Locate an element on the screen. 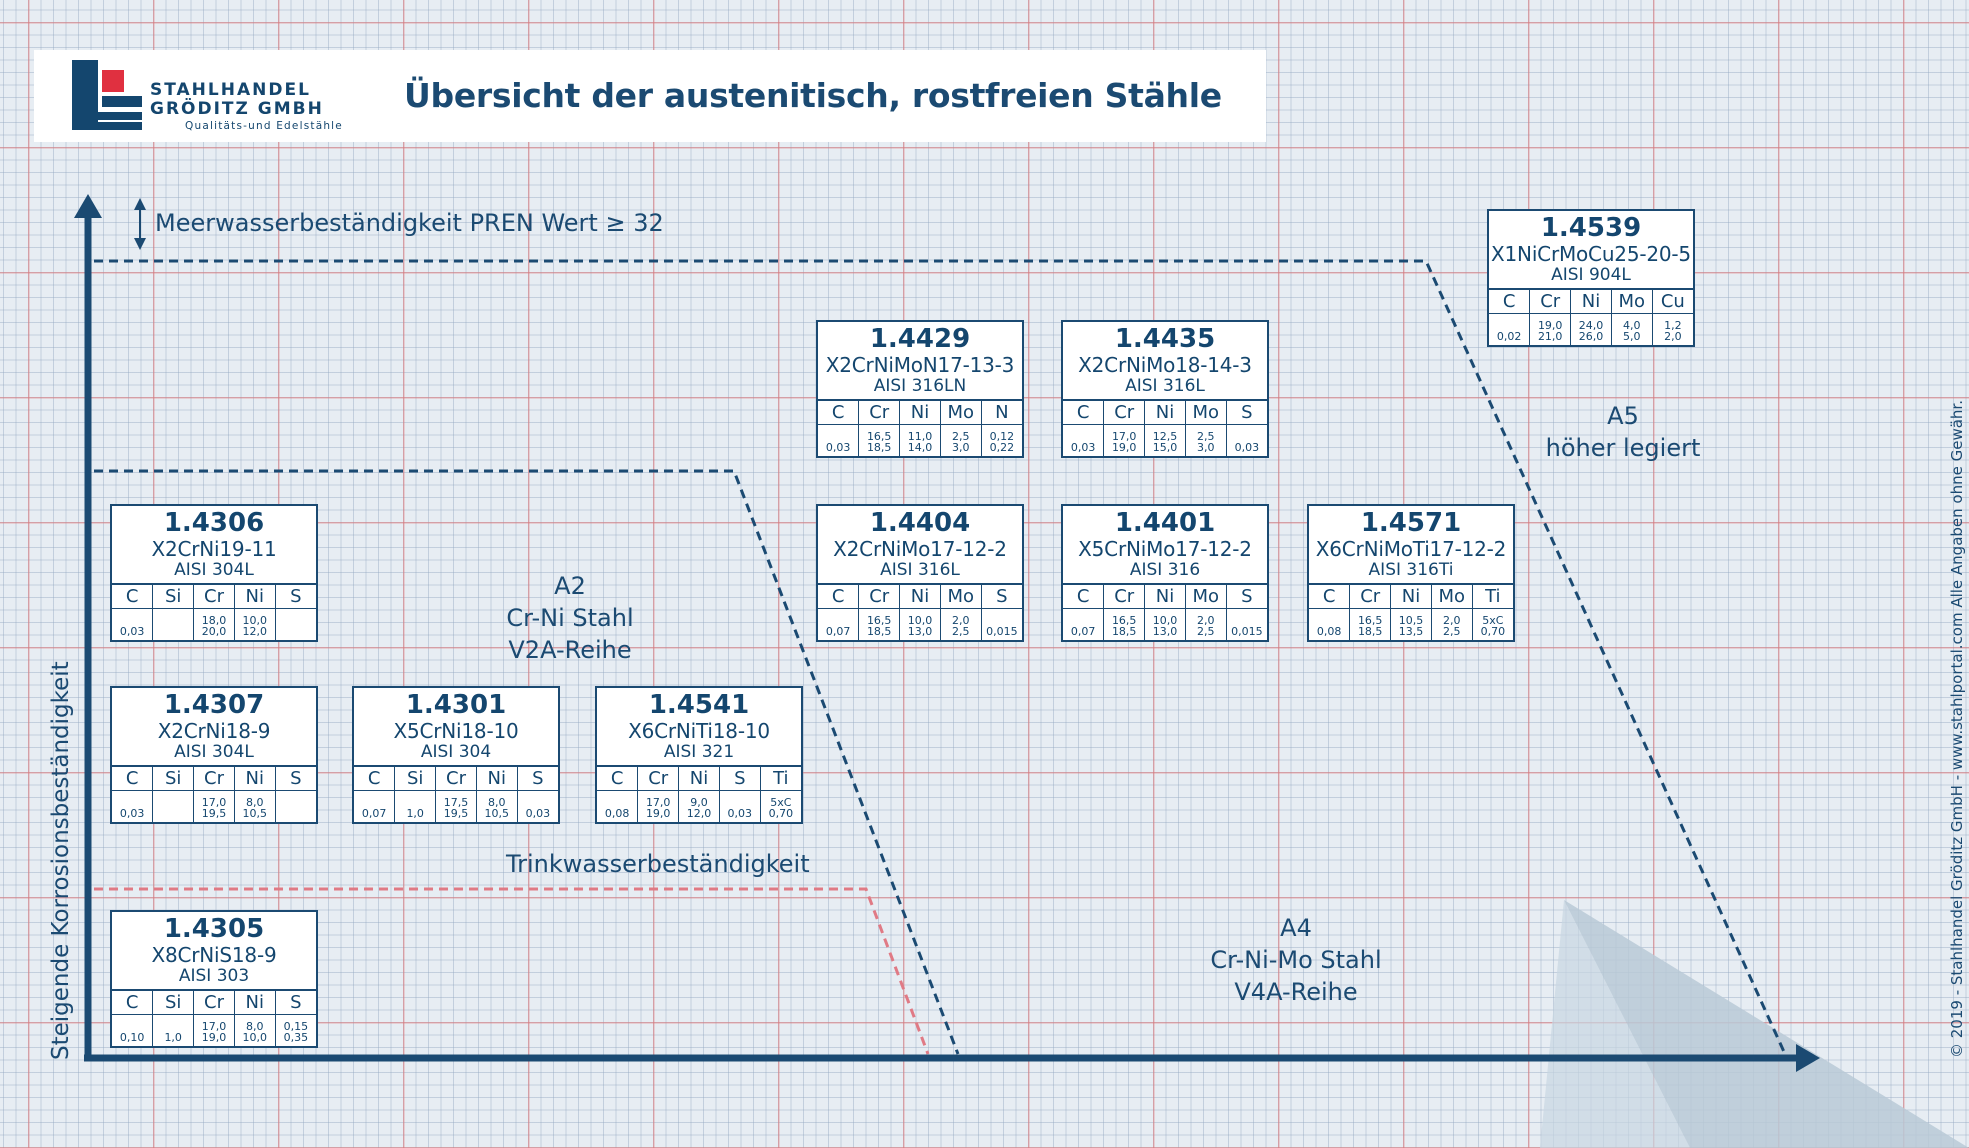 The image size is (1969, 1148). element-value is located at coordinates (295, 624).